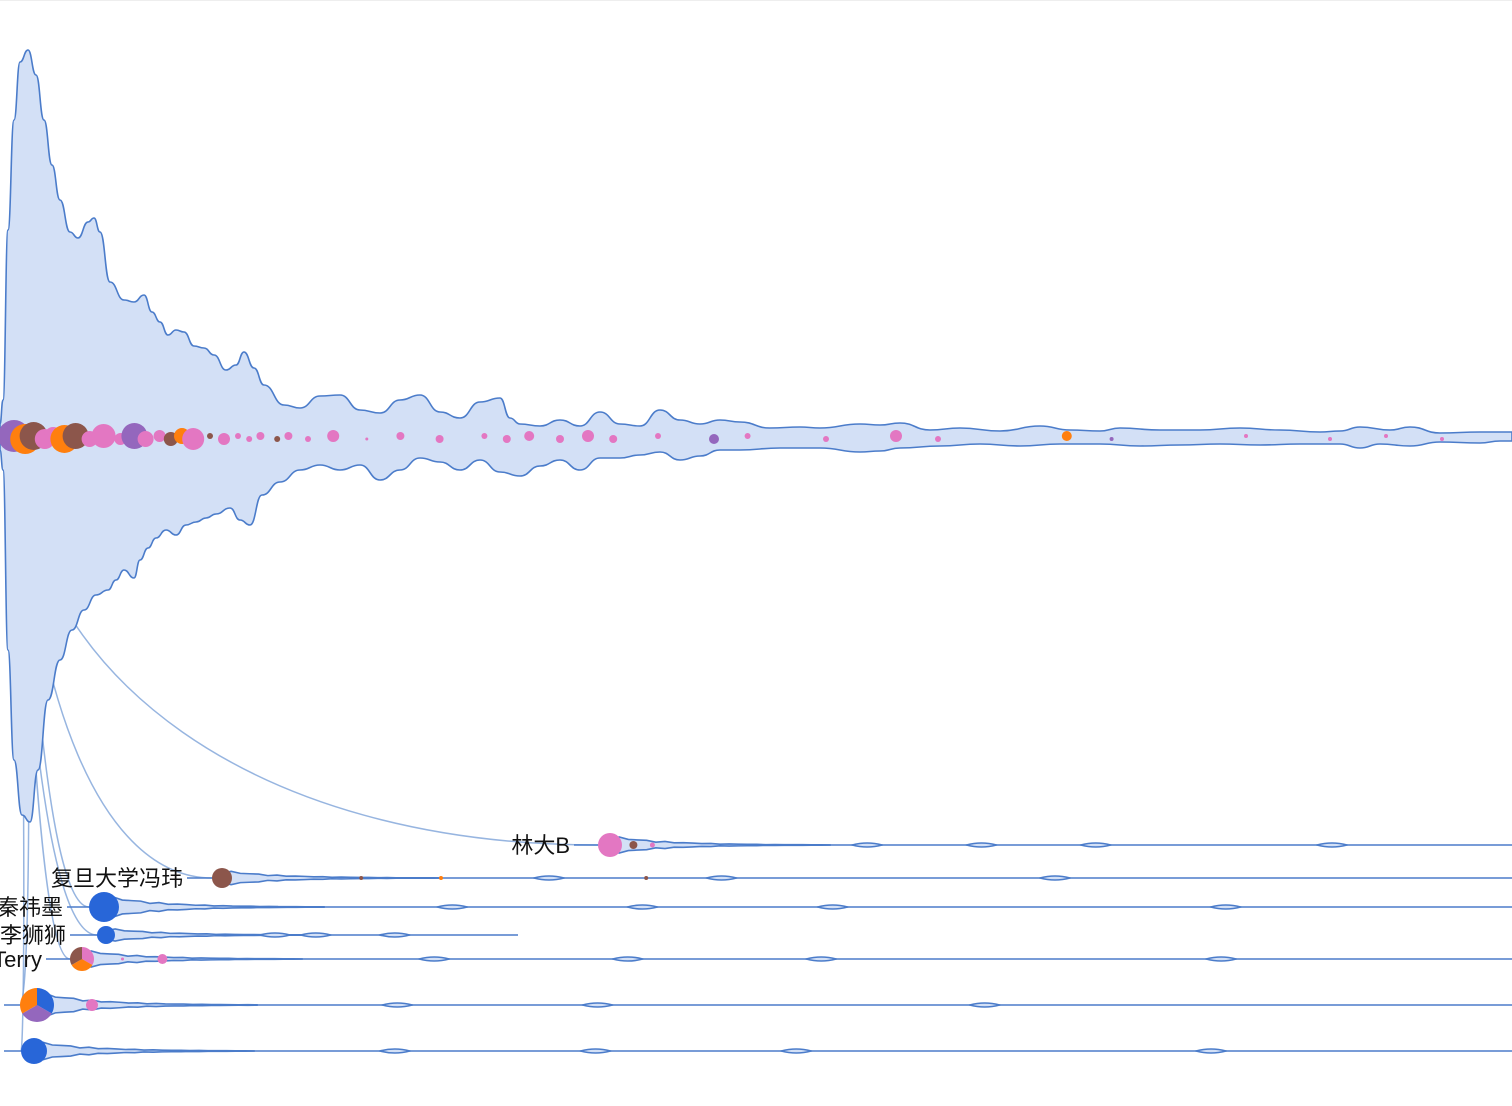 The width and height of the screenshot is (1512, 1106). Describe the element at coordinates (540, 845) in the screenshot. I see `author-label: 林大B` at that location.